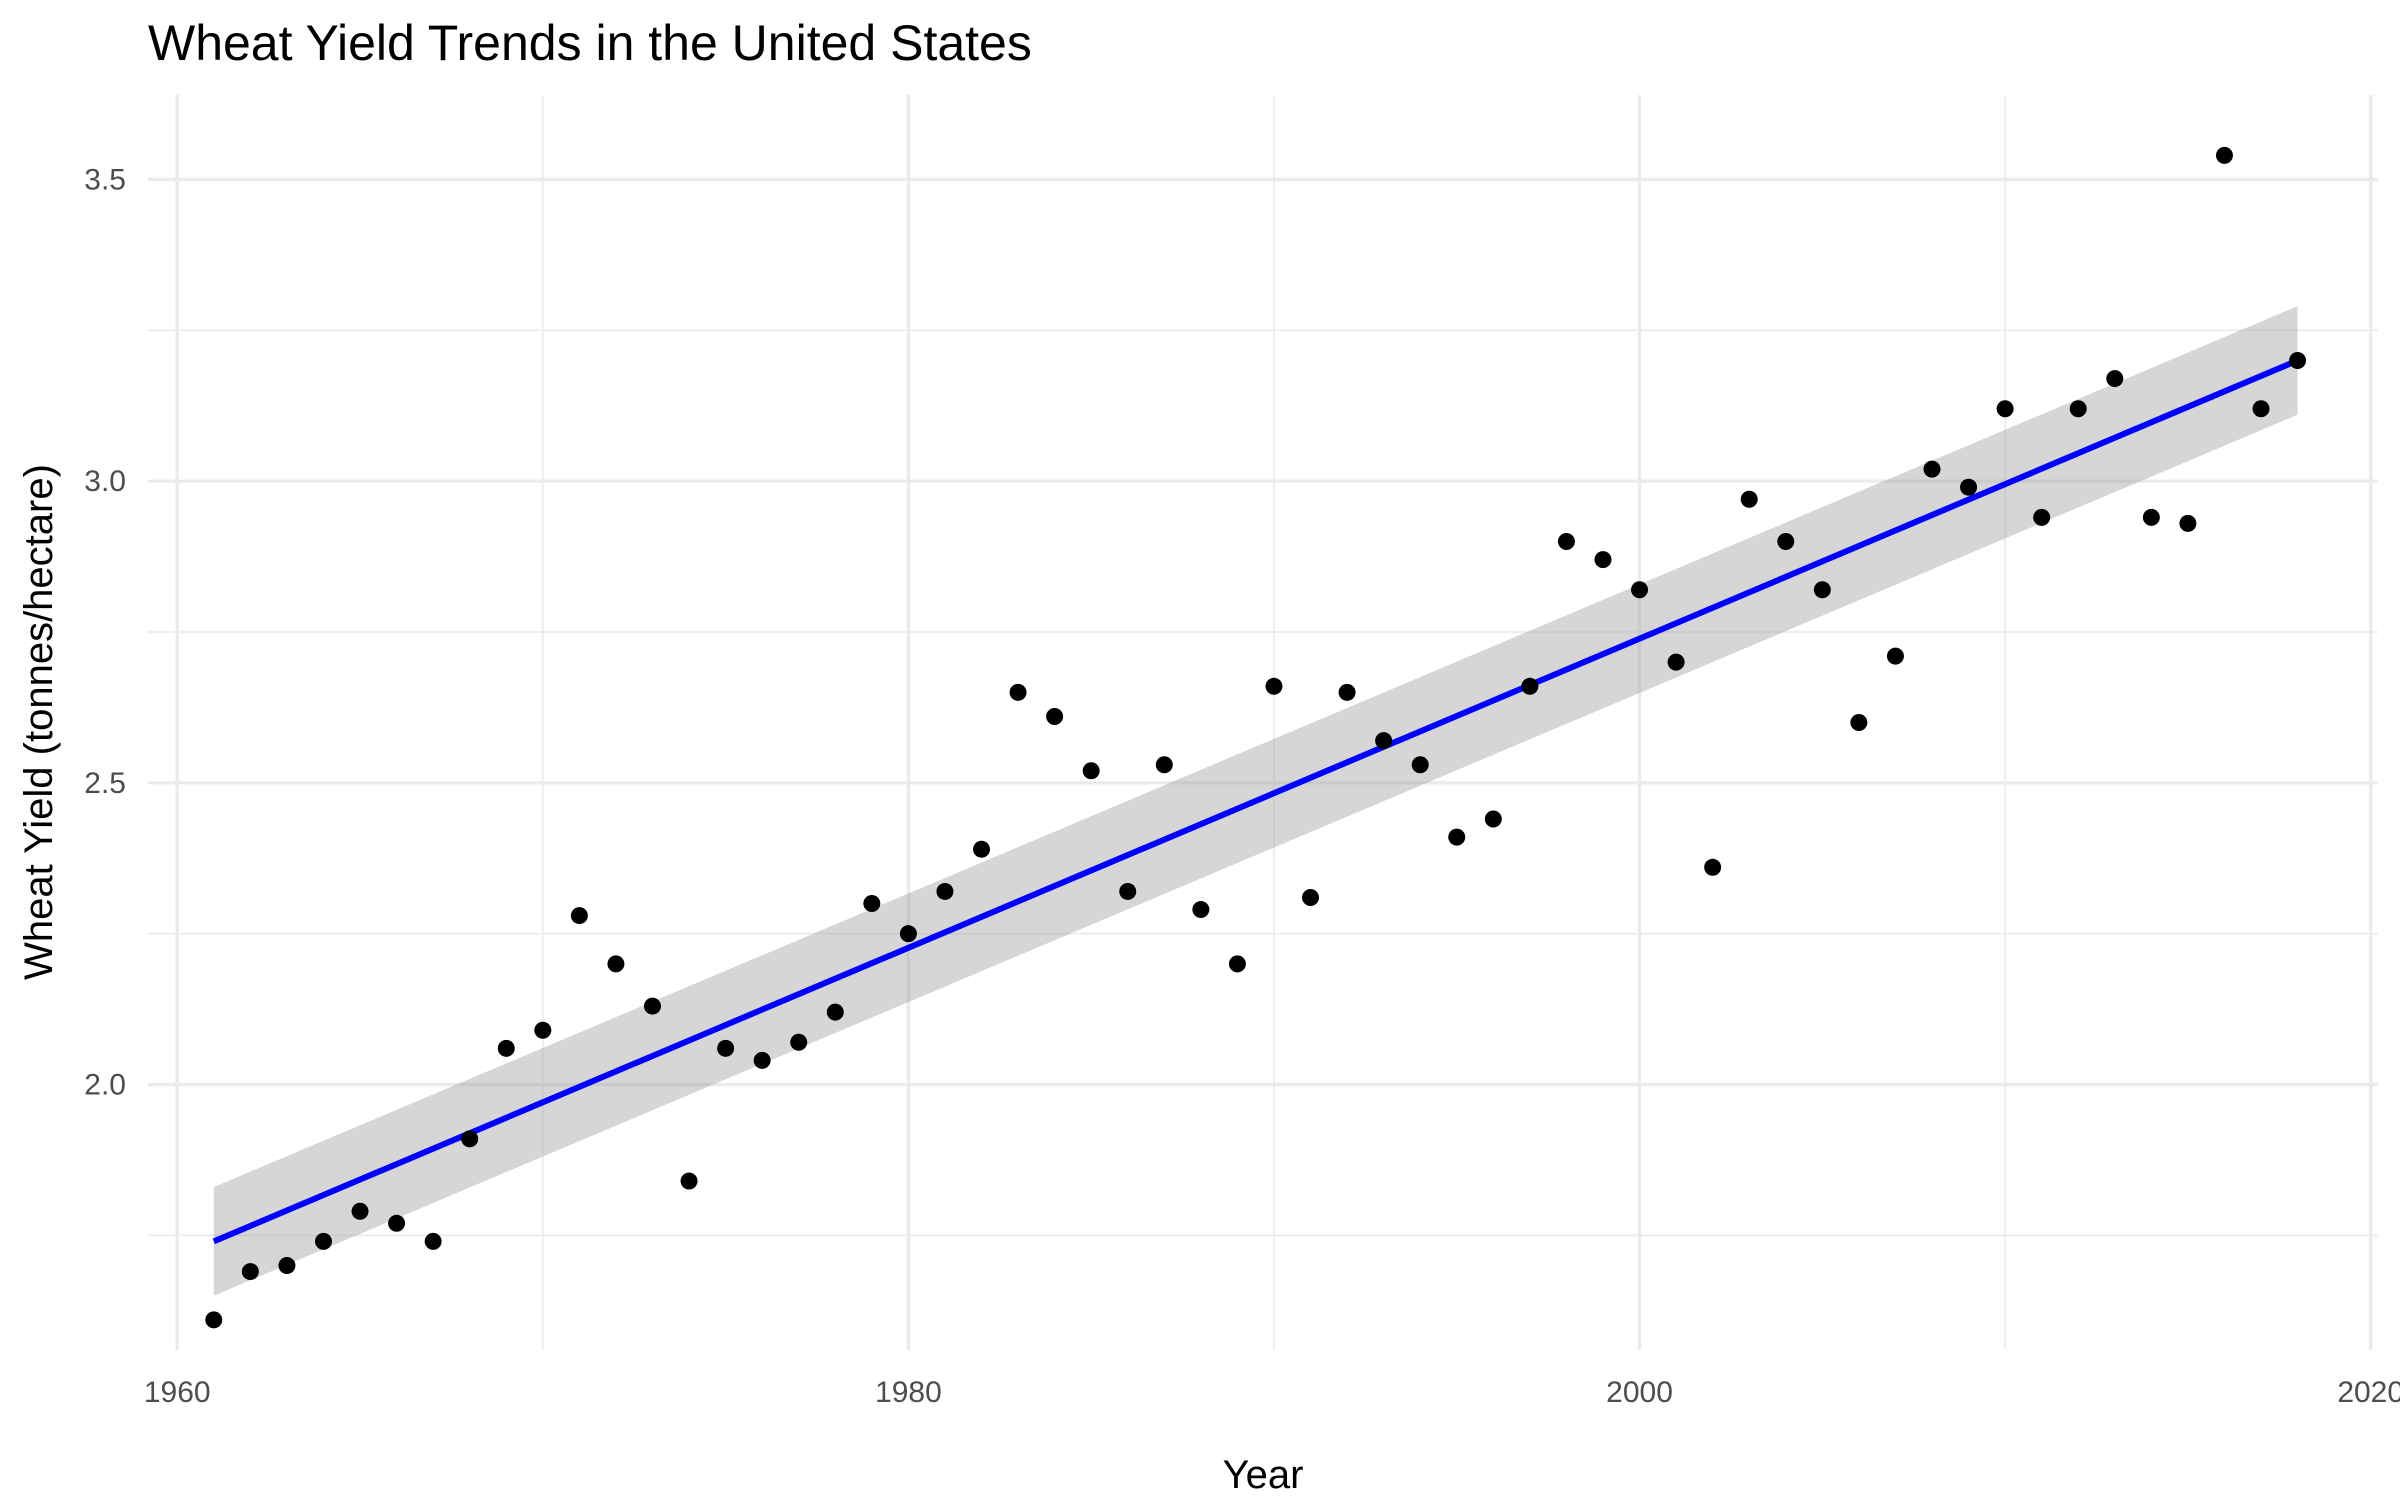 The height and width of the screenshot is (1500, 2400). What do you see at coordinates (105, 1085) in the screenshot?
I see `y-tick-label: 2.0` at bounding box center [105, 1085].